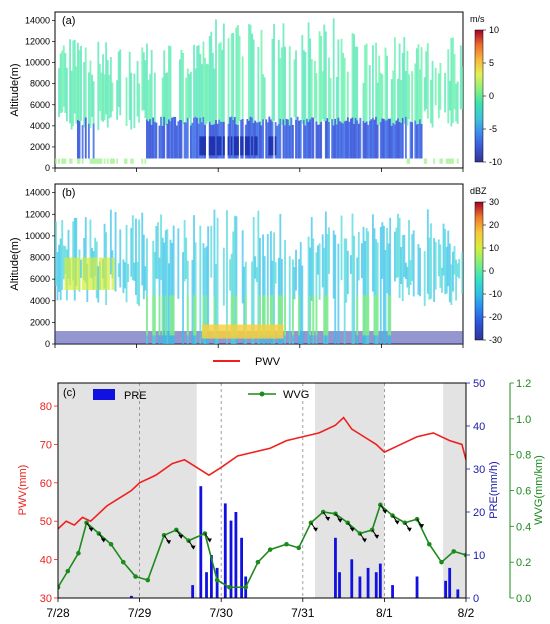 The width and height of the screenshot is (550, 624). What do you see at coordinates (491, 63) in the screenshot?
I see `colorbar-tick-label: 5` at bounding box center [491, 63].